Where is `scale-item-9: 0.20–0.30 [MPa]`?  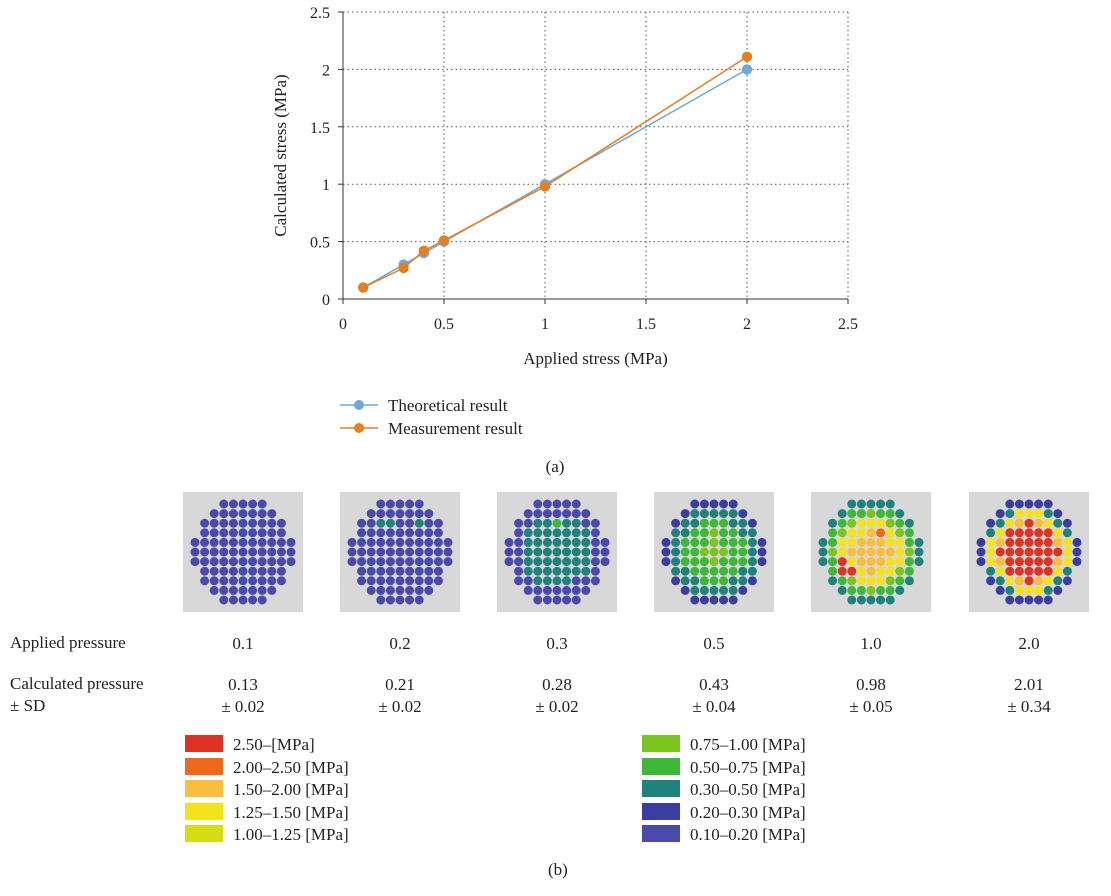
scale-item-9: 0.20–0.30 [MPa] is located at coordinates (724, 813).